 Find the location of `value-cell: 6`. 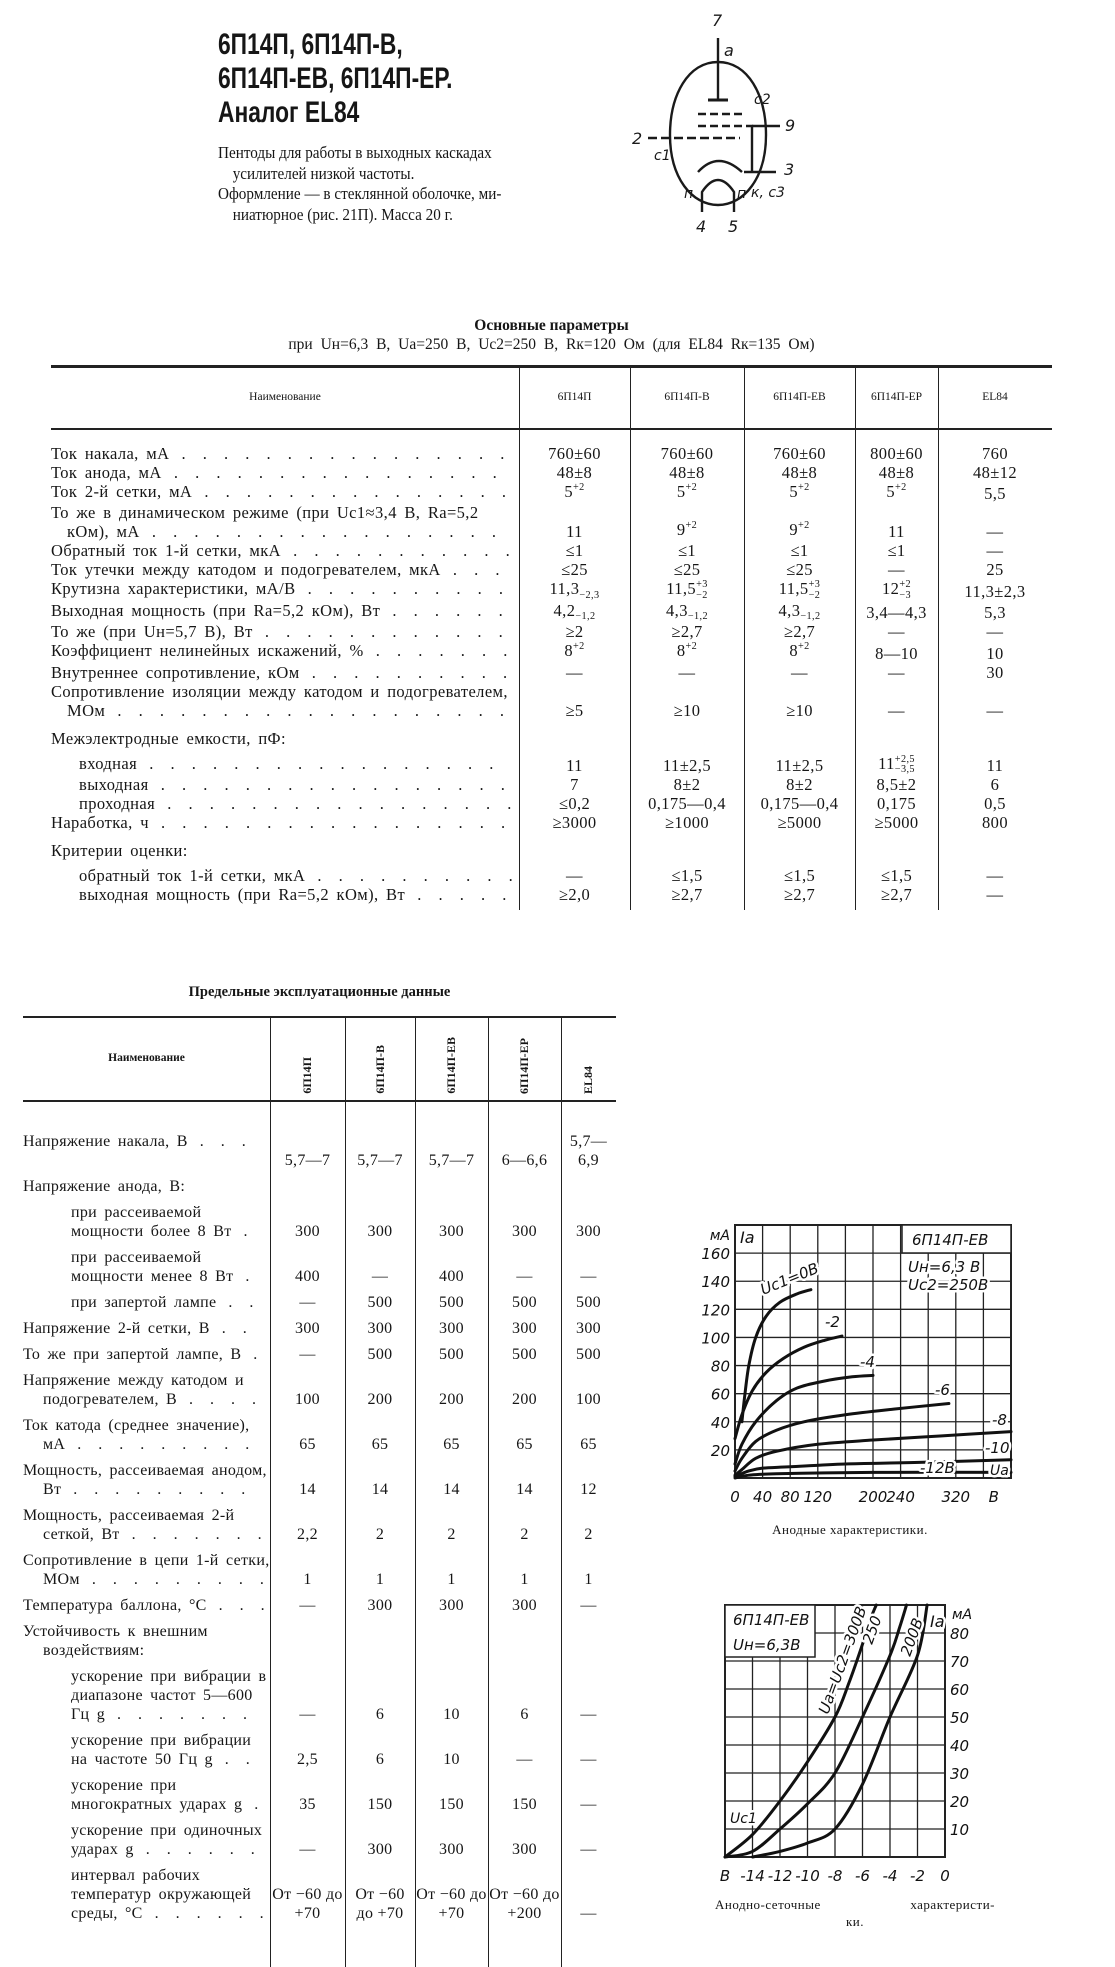

value-cell: 6 is located at coordinates (380, 1759).